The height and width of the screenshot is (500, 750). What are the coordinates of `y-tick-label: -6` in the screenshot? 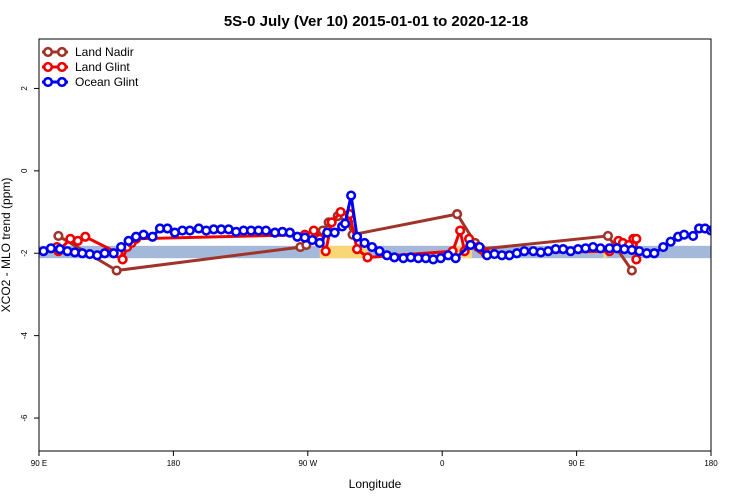 It's located at (24, 418).